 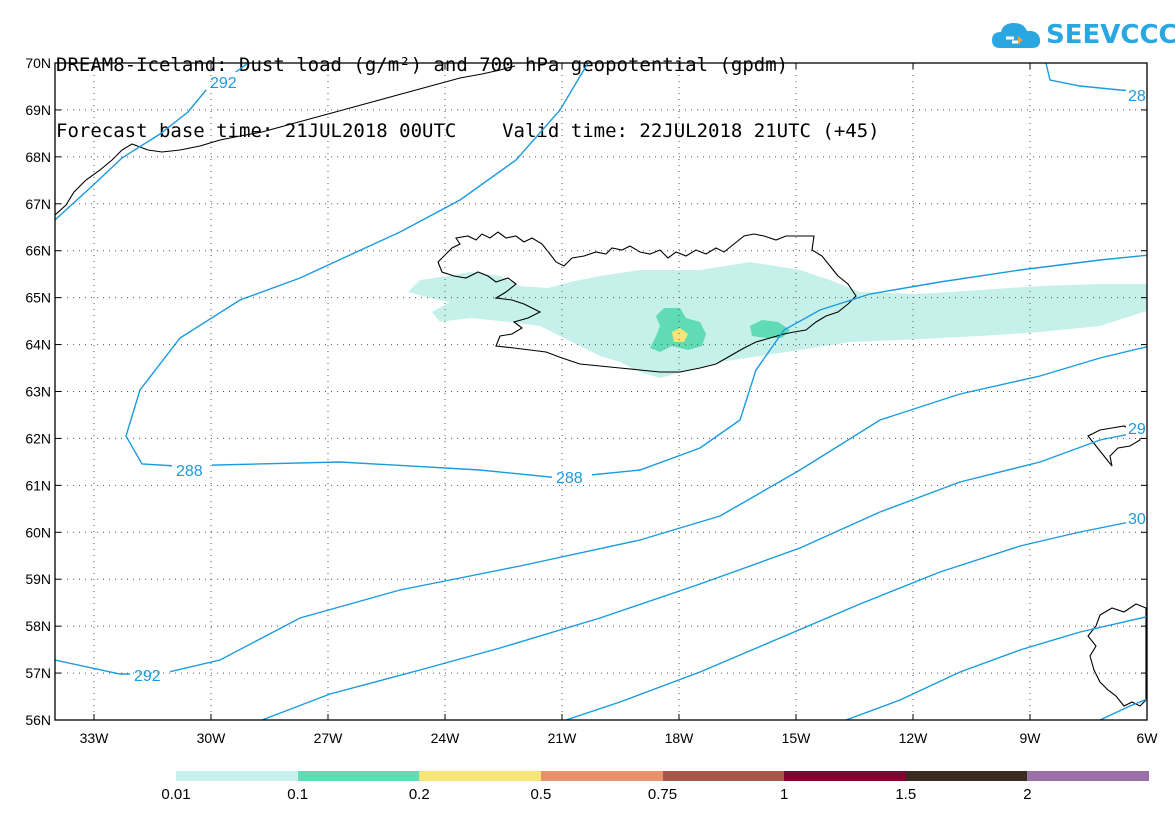 I want to click on iceland-coastline, so click(x=647, y=302).